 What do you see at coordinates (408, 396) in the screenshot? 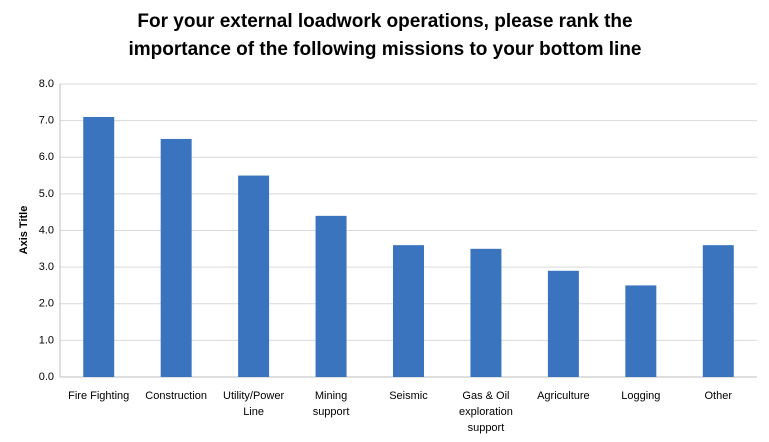
I see `x-tick-label: Seismic` at bounding box center [408, 396].